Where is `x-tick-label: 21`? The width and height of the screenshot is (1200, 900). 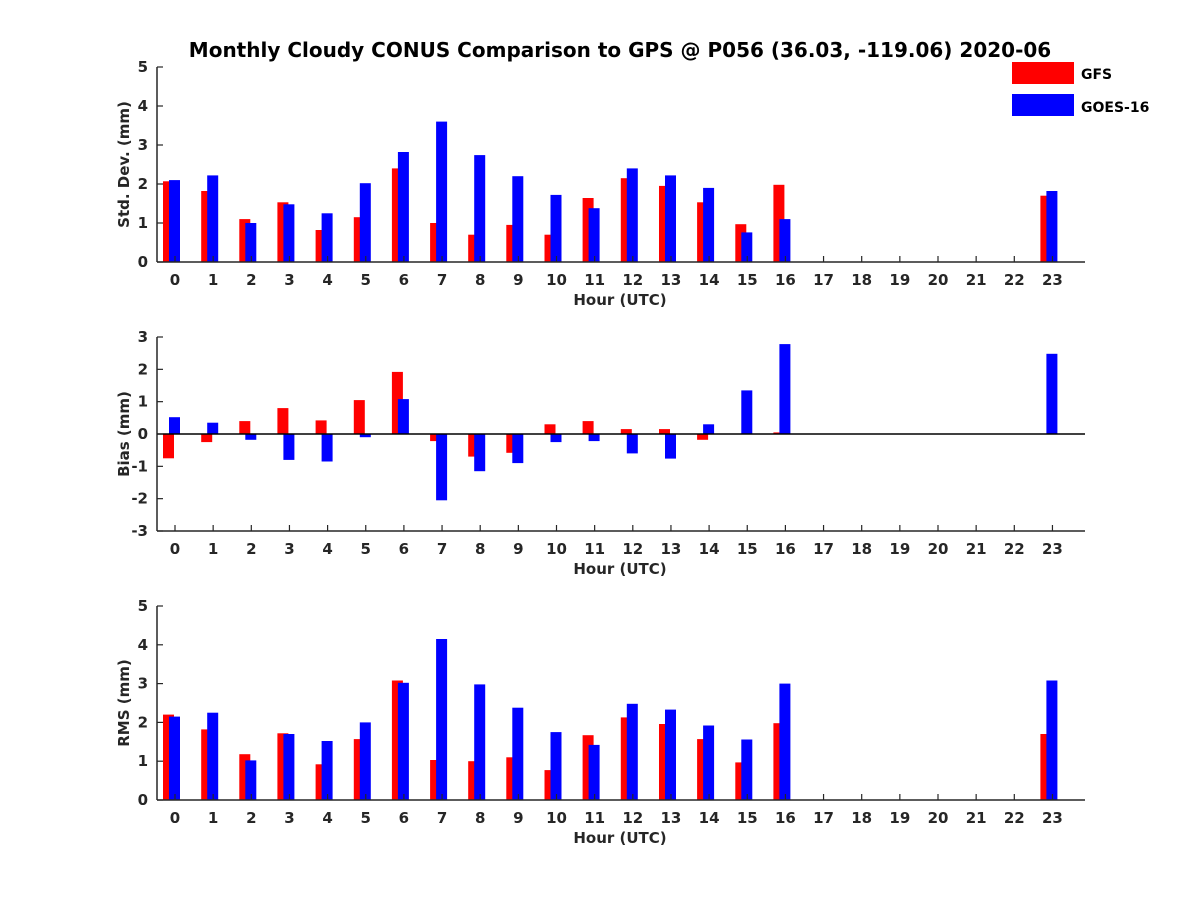
x-tick-label: 21 is located at coordinates (976, 549).